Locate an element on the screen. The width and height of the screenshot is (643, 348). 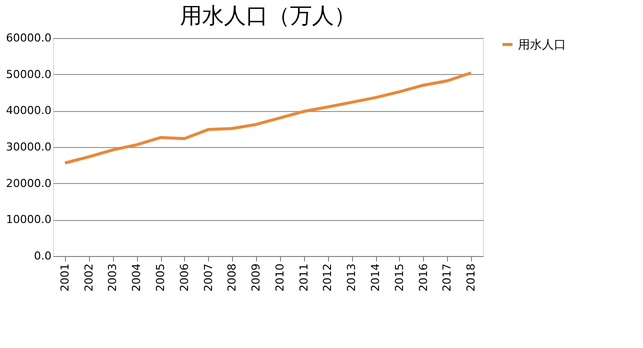
x-tick-label: 2008 is located at coordinates (232, 278).